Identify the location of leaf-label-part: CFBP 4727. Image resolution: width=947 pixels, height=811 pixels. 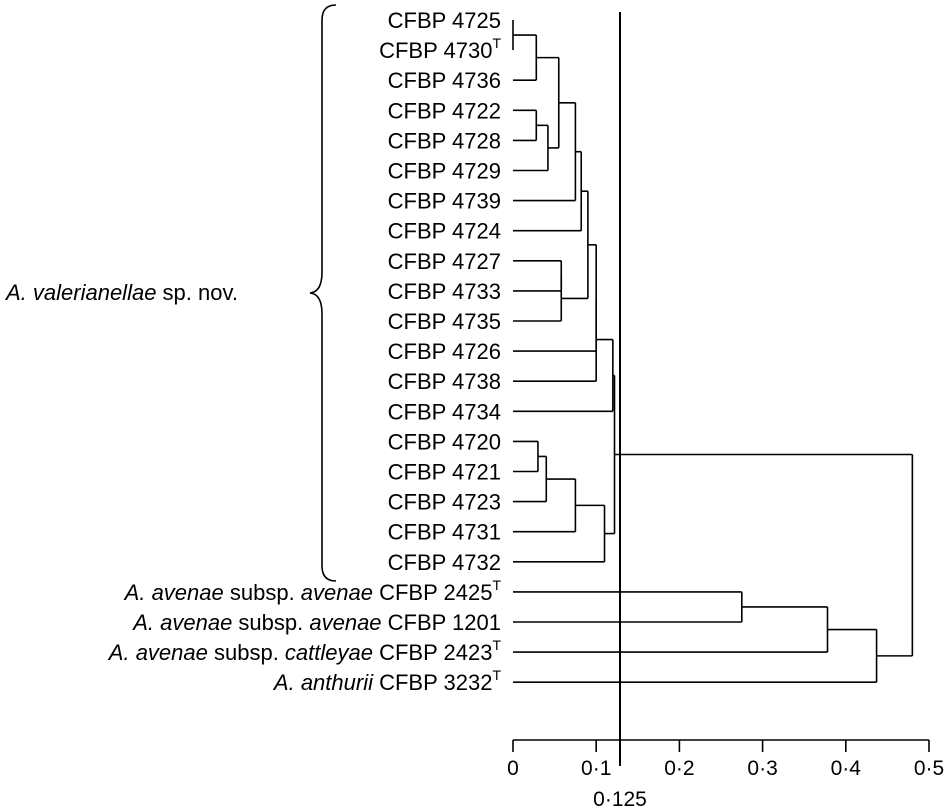
(444, 261).